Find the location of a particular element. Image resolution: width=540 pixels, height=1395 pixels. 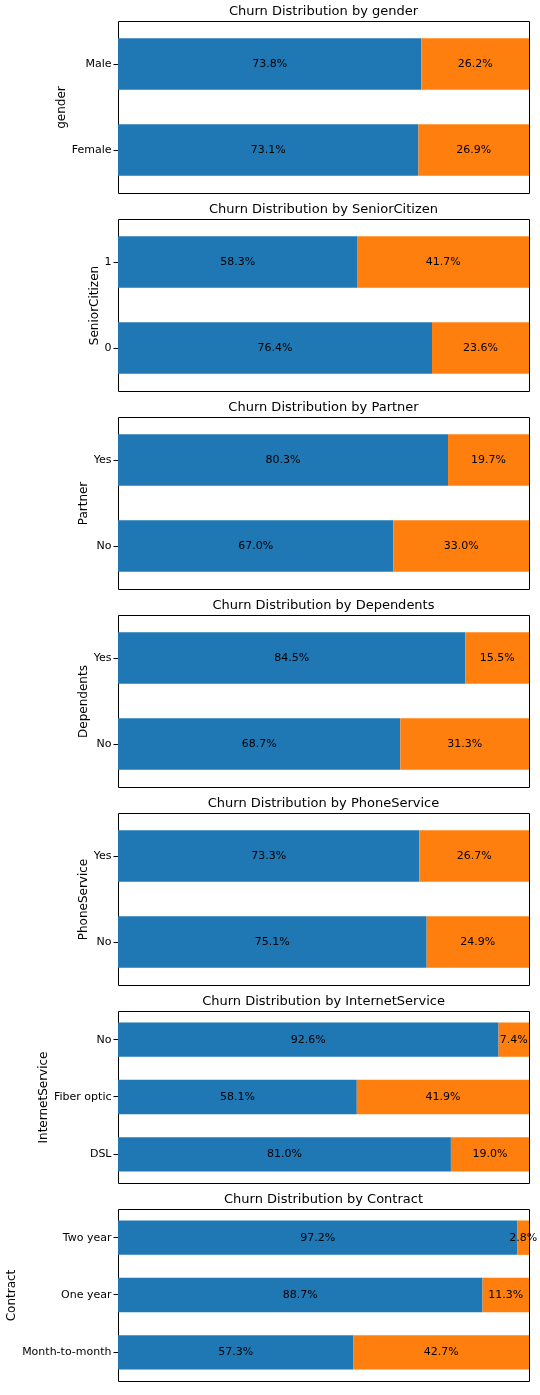

data-label: 88.7% is located at coordinates (300, 1294).